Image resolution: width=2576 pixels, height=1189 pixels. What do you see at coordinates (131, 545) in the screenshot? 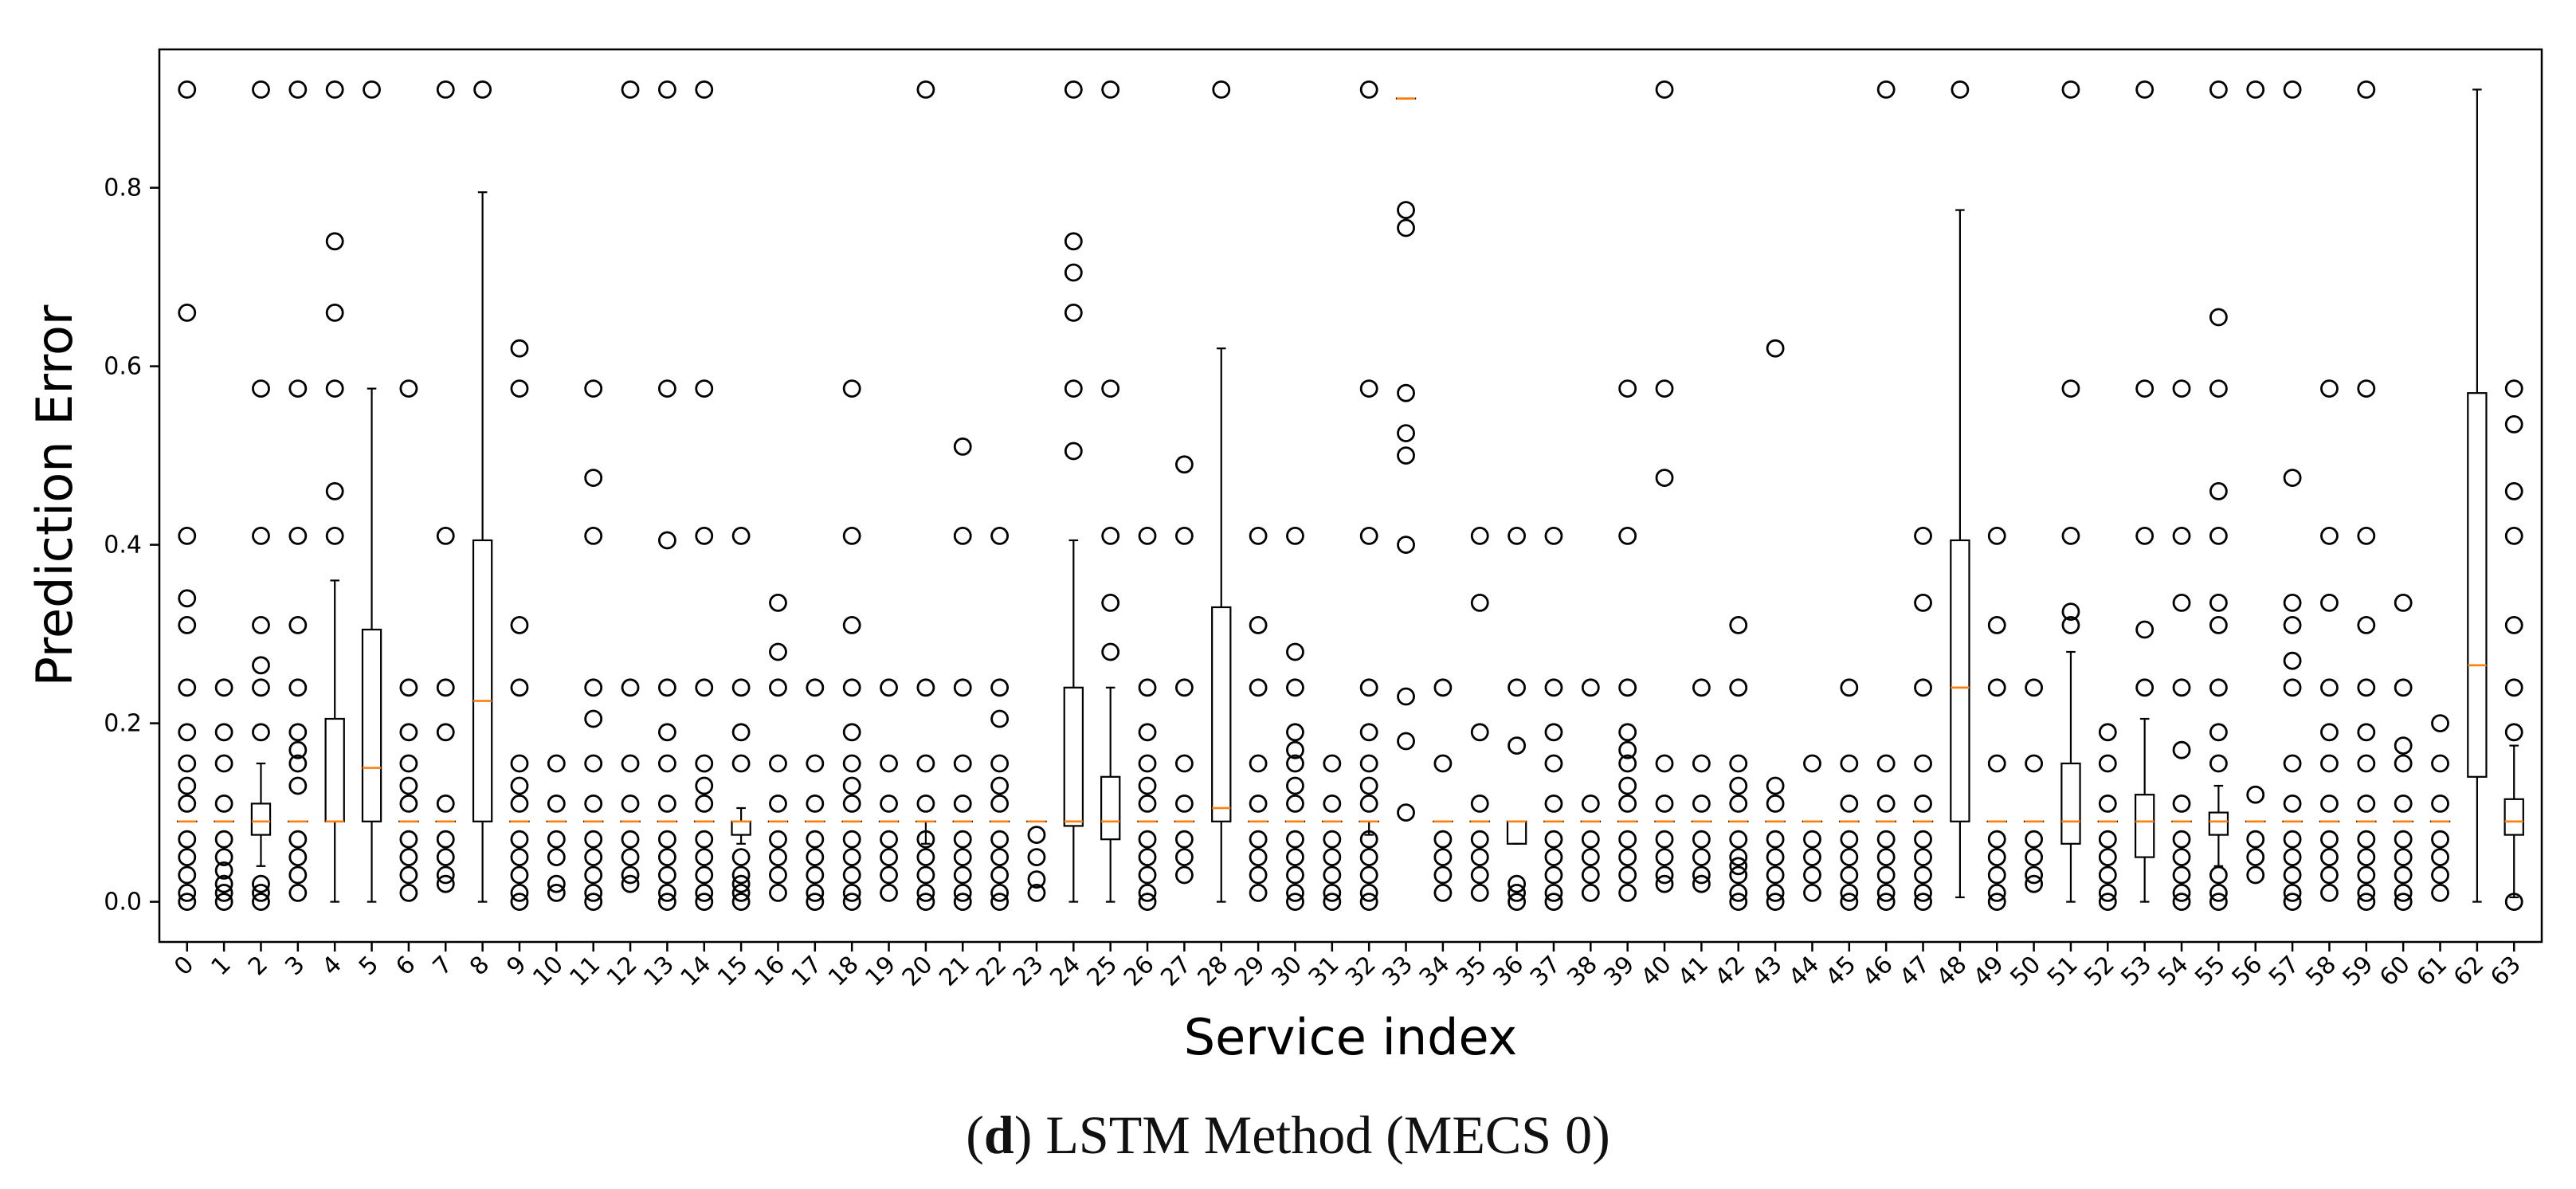
I see `y-axis: 0.0 0.2 0.4 0.6 0.8` at bounding box center [131, 545].